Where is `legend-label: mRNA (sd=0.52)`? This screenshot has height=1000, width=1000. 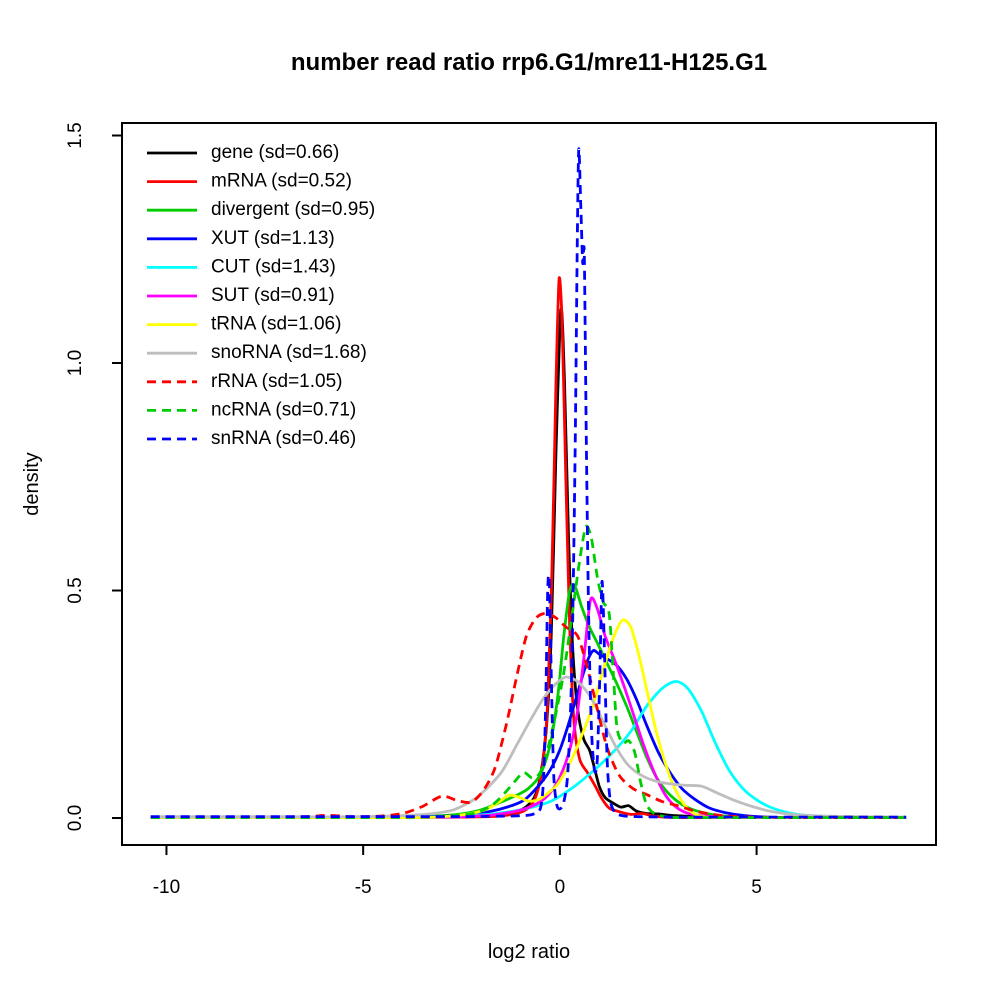 legend-label: mRNA (sd=0.52) is located at coordinates (281, 181).